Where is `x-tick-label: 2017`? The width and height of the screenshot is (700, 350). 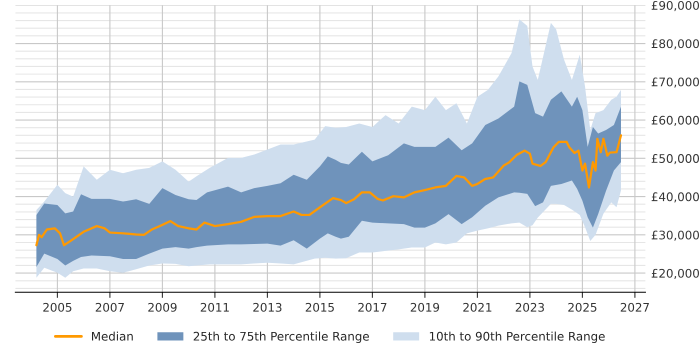 x-tick-label: 2017 is located at coordinates (372, 307).